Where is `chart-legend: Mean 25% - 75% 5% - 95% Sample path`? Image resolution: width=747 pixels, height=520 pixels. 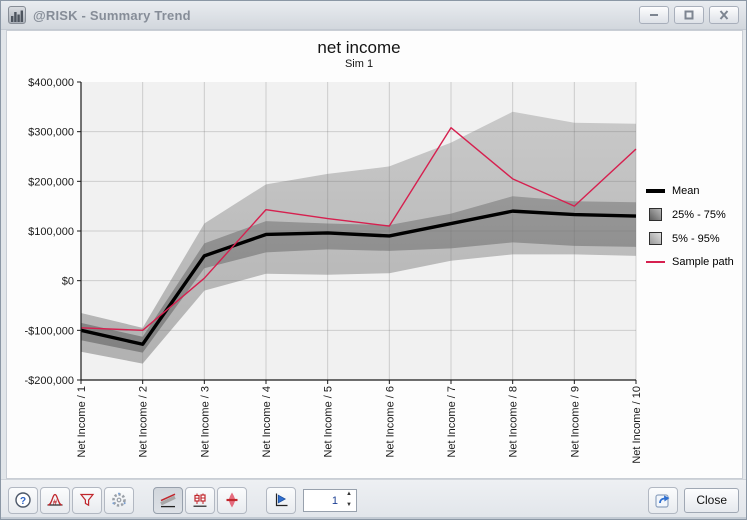
chart-legend: Mean 25% - 75% 5% - 95% Sample path is located at coordinates (690, 226).